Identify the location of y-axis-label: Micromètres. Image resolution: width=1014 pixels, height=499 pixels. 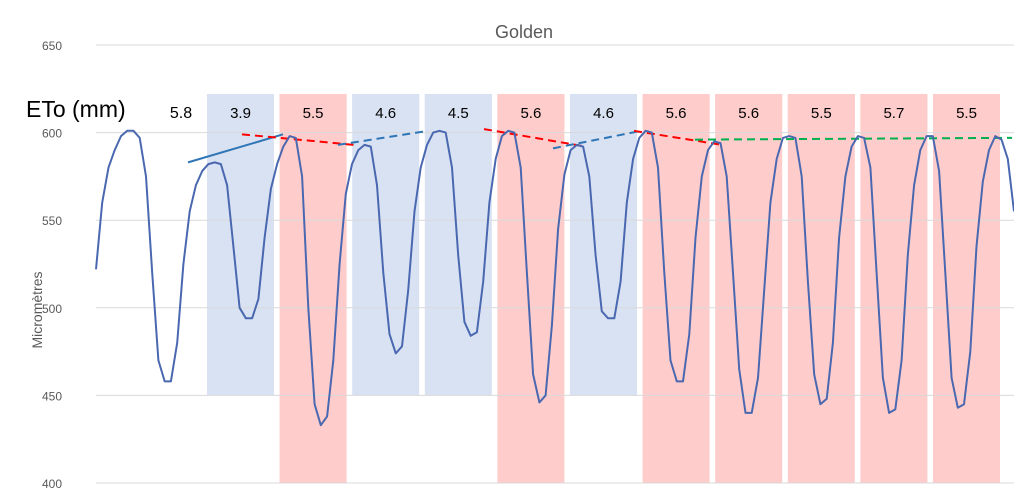
(37, 309).